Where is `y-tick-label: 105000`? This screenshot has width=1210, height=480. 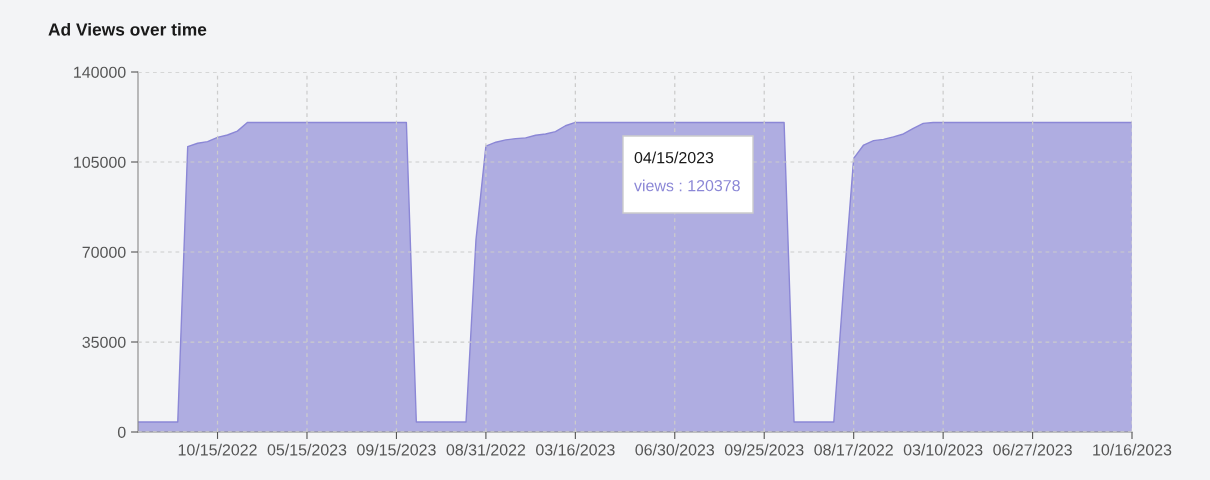
y-tick-label: 105000 is located at coordinates (100, 162).